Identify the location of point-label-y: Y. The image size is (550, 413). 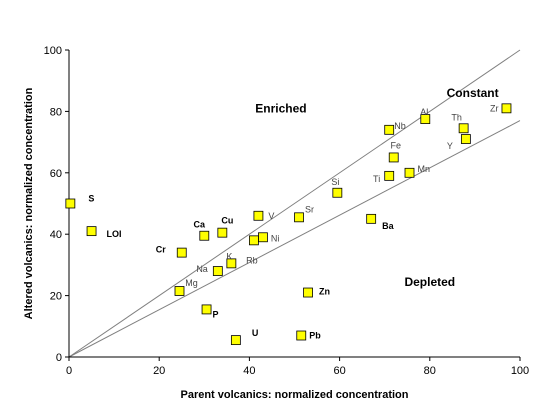
(450, 146).